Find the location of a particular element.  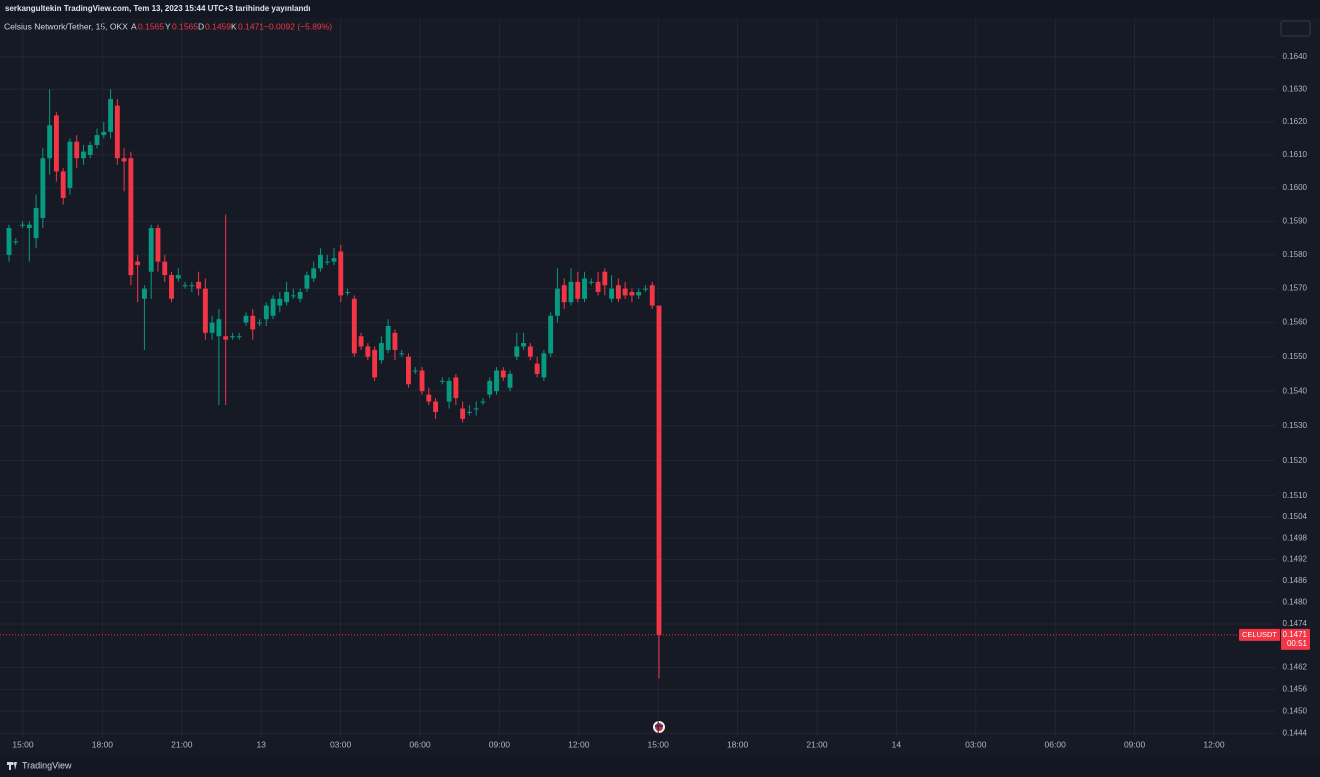

y-tick-label: 0.1540 is located at coordinates (1295, 390).